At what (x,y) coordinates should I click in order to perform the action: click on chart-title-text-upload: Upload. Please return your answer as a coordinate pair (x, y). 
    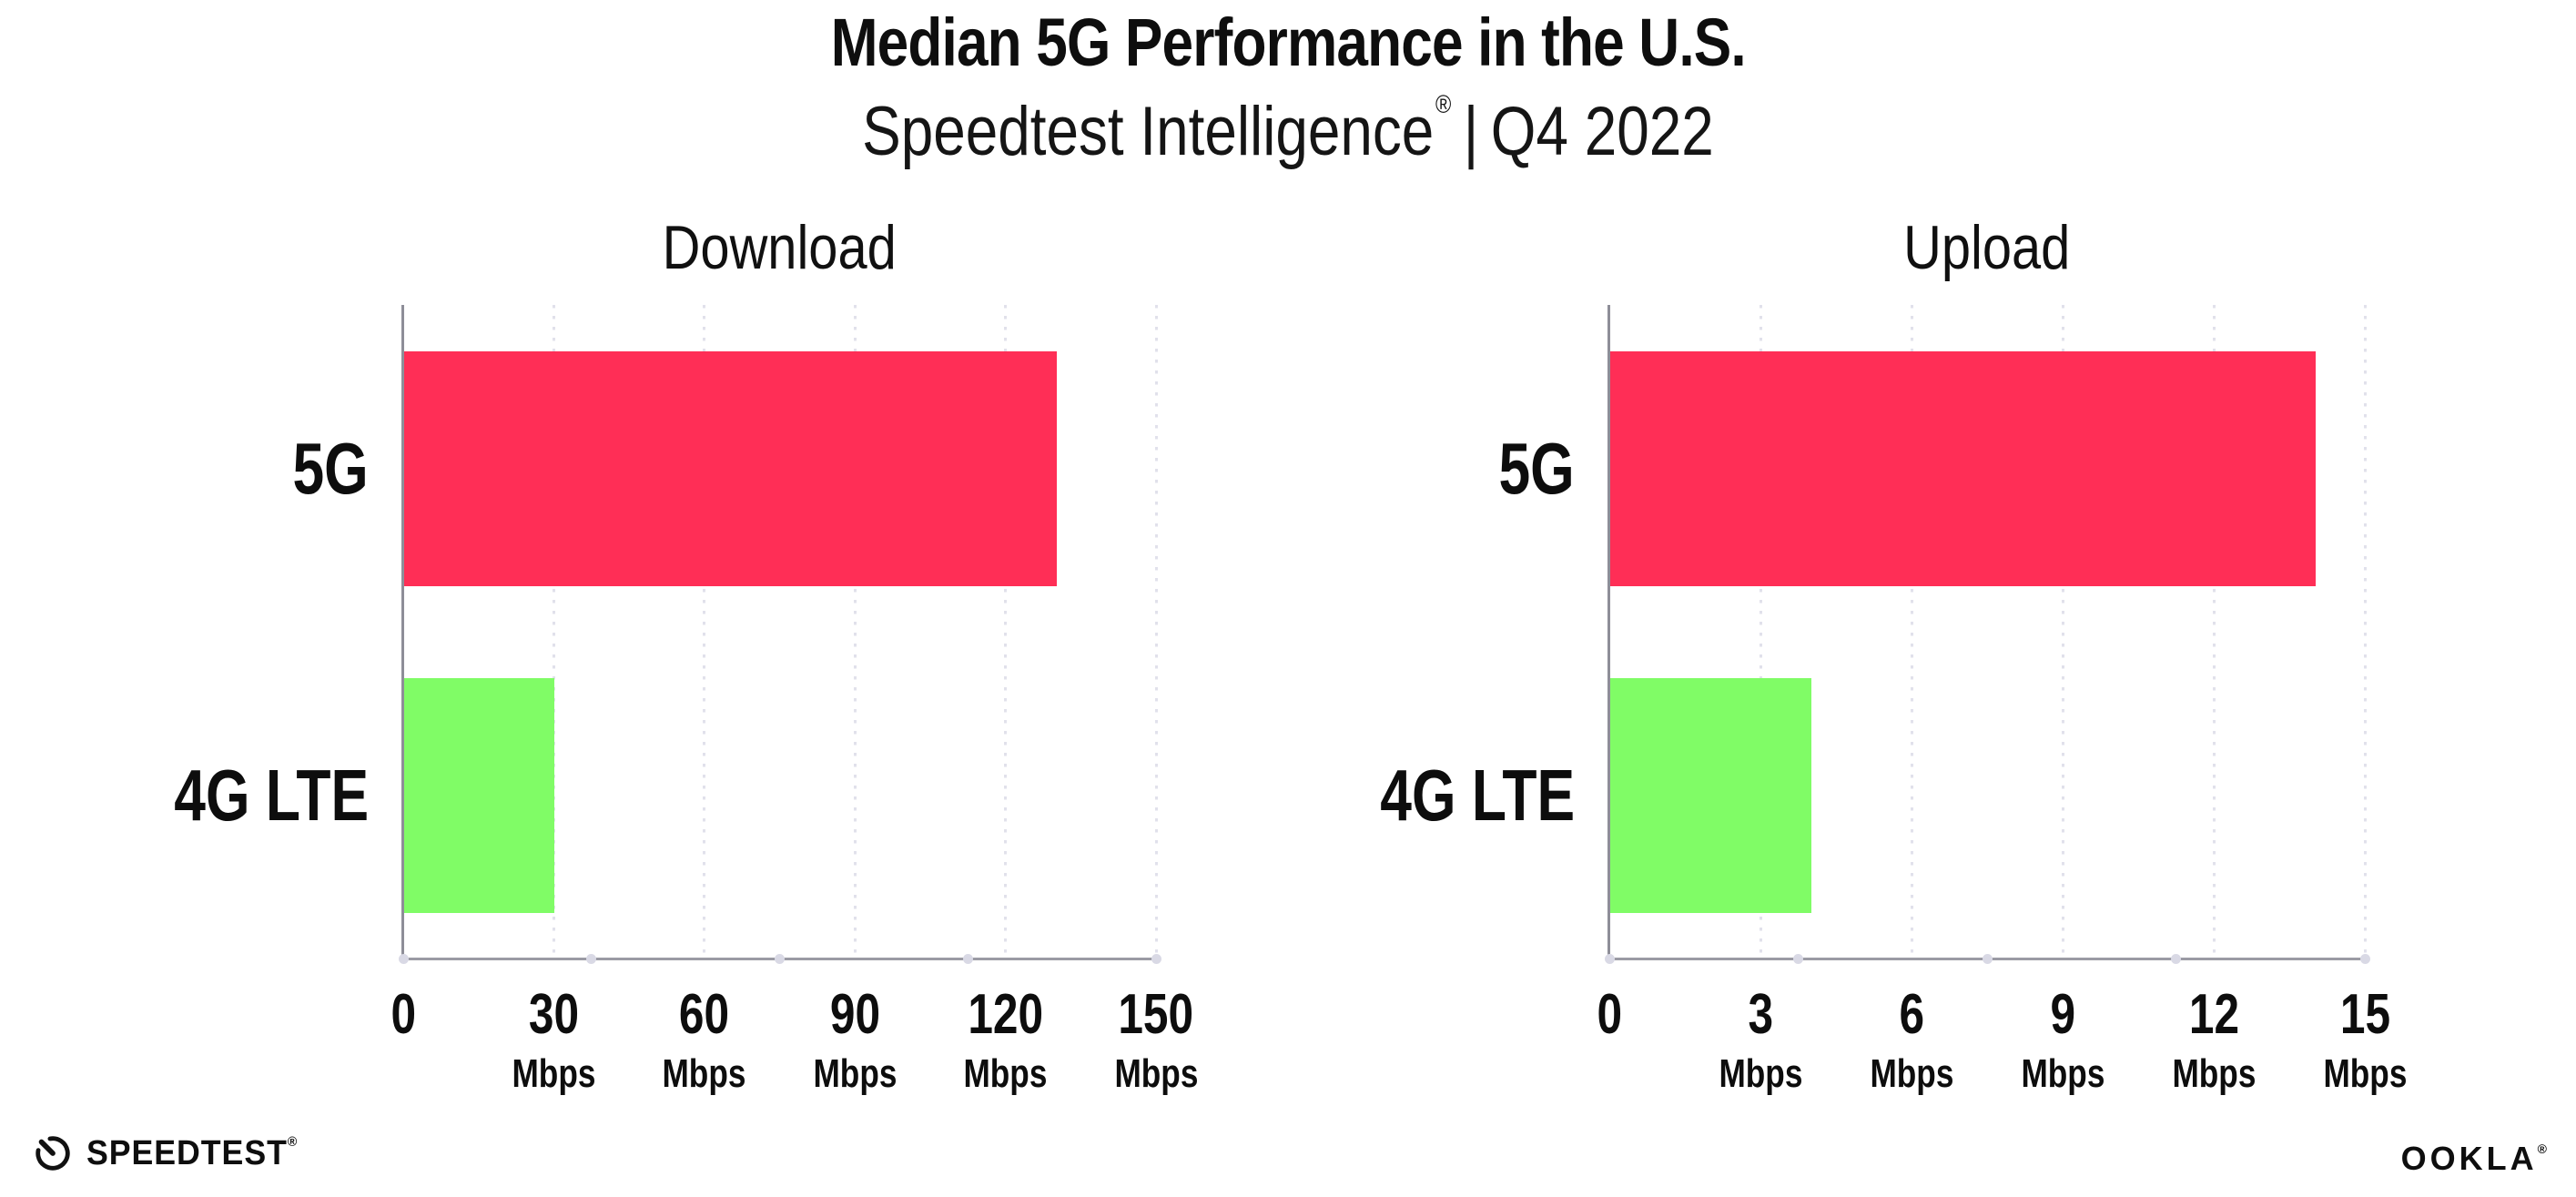
    Looking at the image, I should click on (1987, 247).